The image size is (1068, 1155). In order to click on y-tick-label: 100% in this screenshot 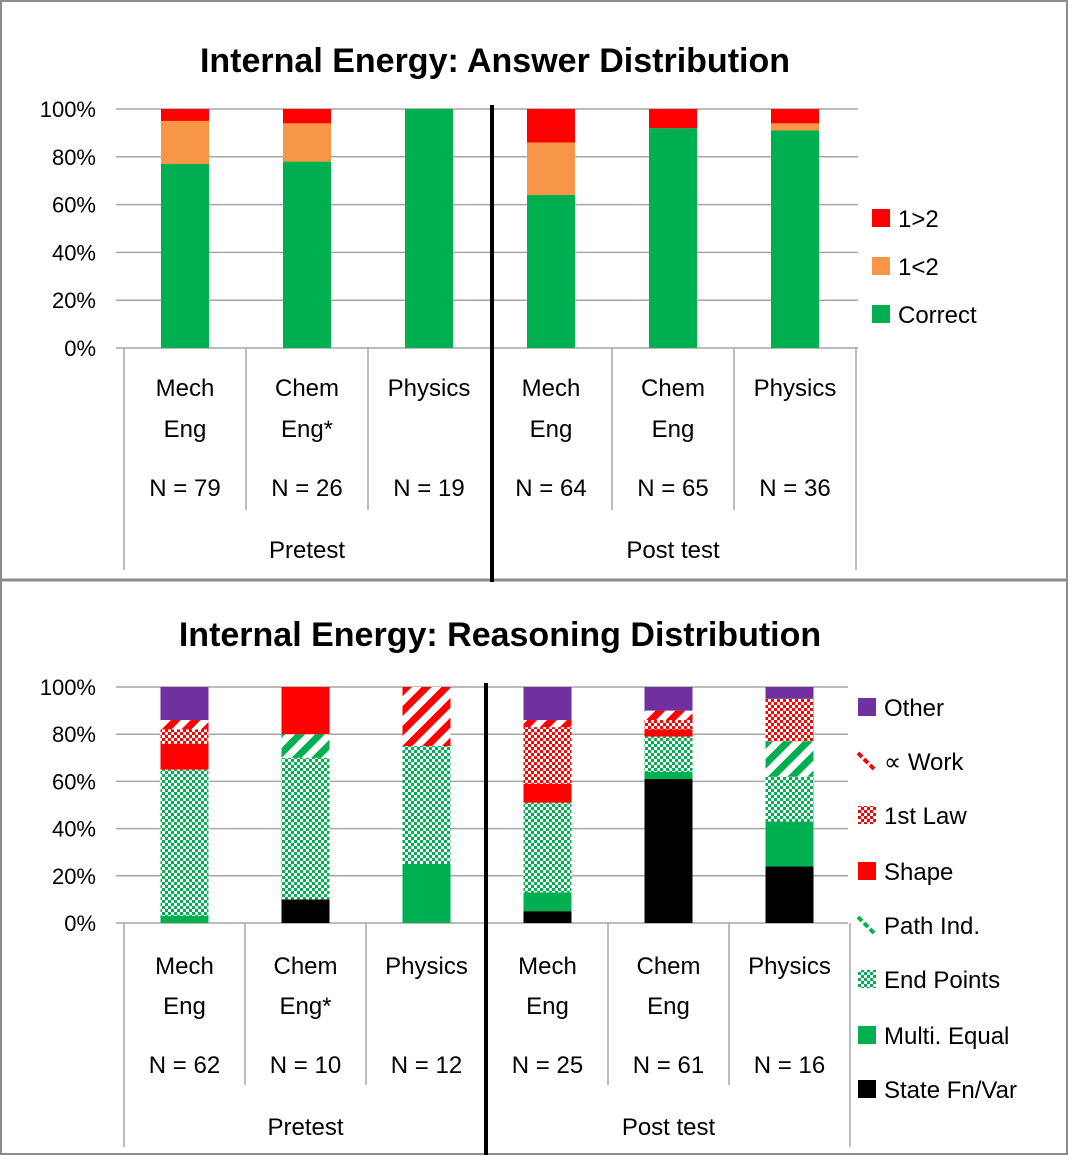, I will do `click(68, 109)`.